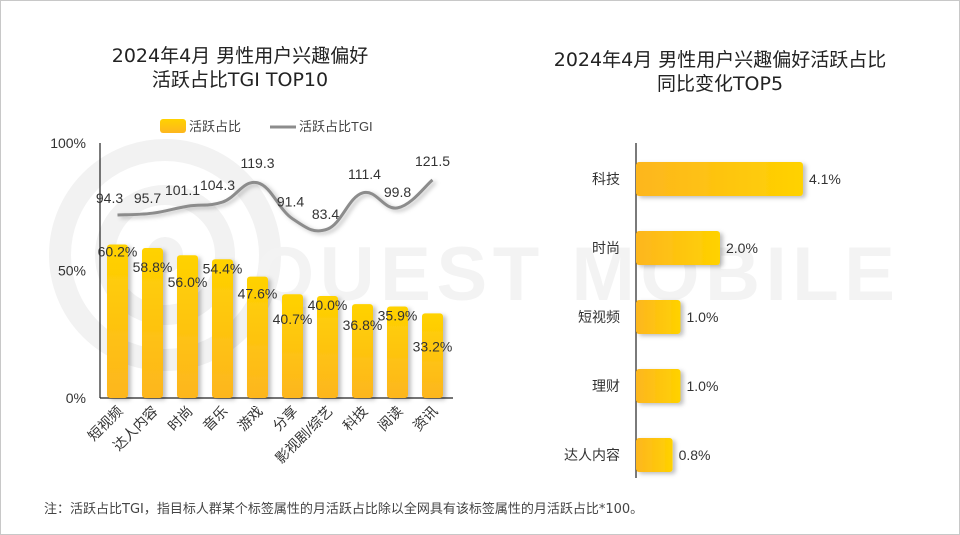 The width and height of the screenshot is (960, 535). Describe the element at coordinates (109, 198) in the screenshot. I see `left-tgi-value-label: 94.3` at that location.